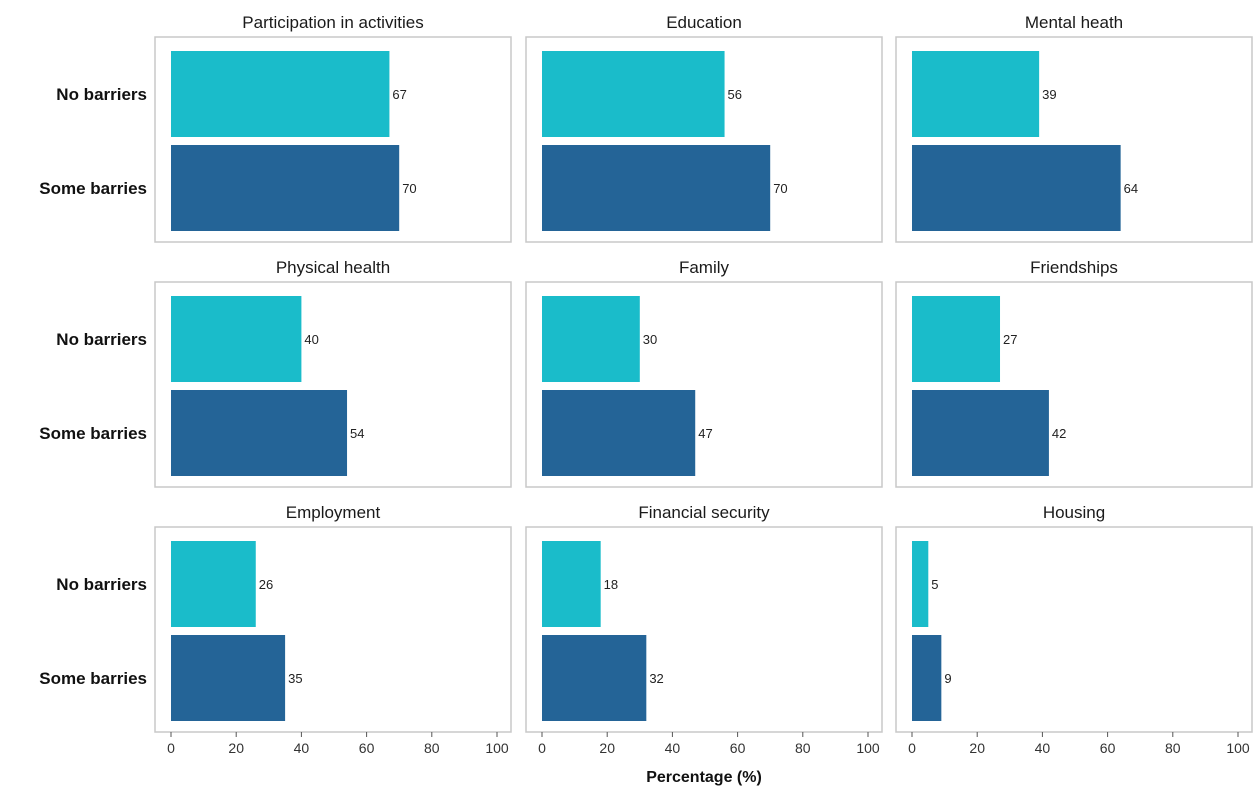  I want to click on bar-mental-heath-some-barries, so click(1016, 188).